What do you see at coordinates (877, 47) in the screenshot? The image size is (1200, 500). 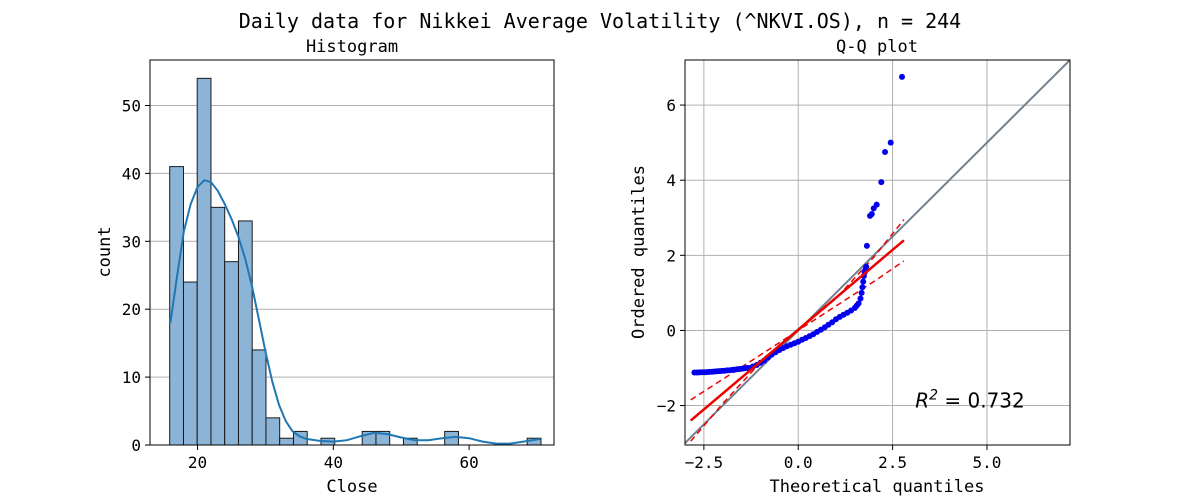 I see `qq-plot-title: Q-Q plot` at bounding box center [877, 47].